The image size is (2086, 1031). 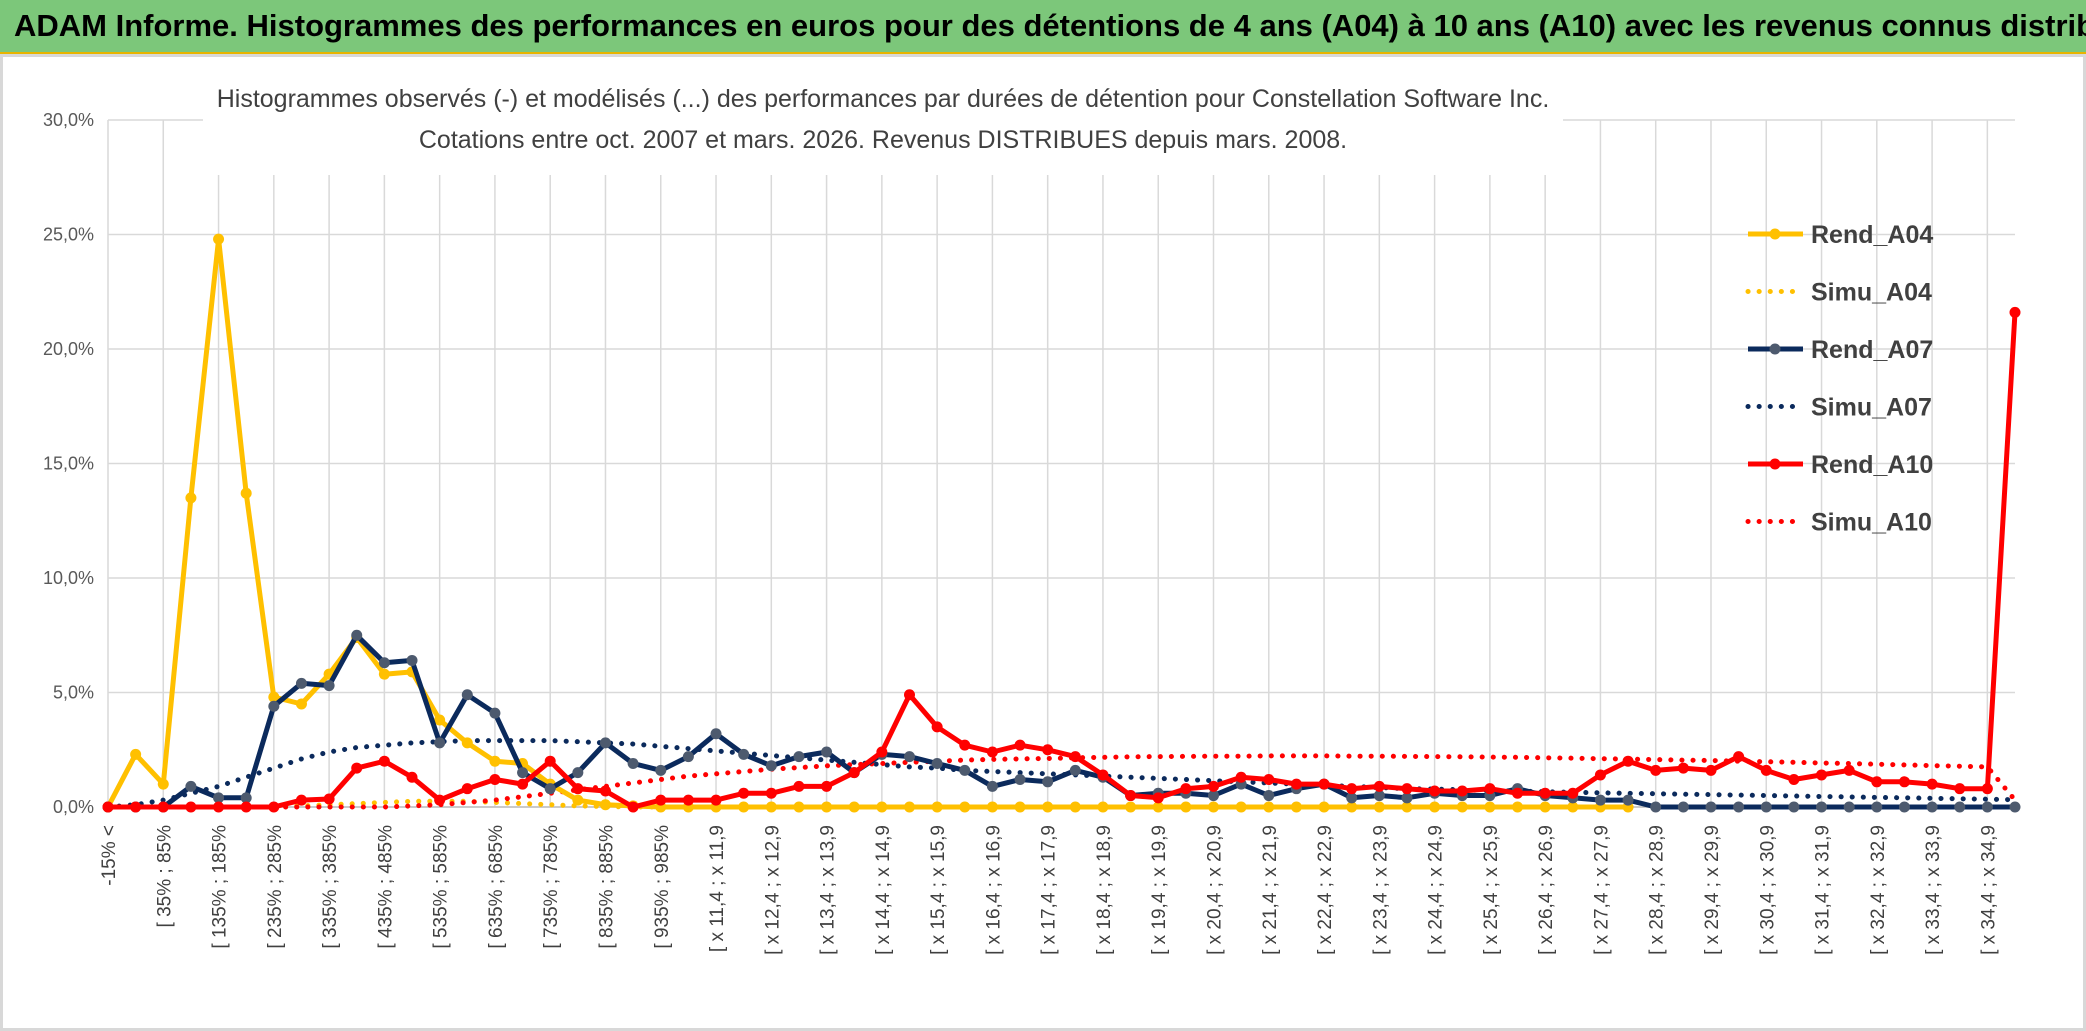 I want to click on x-tick-label: [ 635% ; 685%, so click(x=496, y=887).